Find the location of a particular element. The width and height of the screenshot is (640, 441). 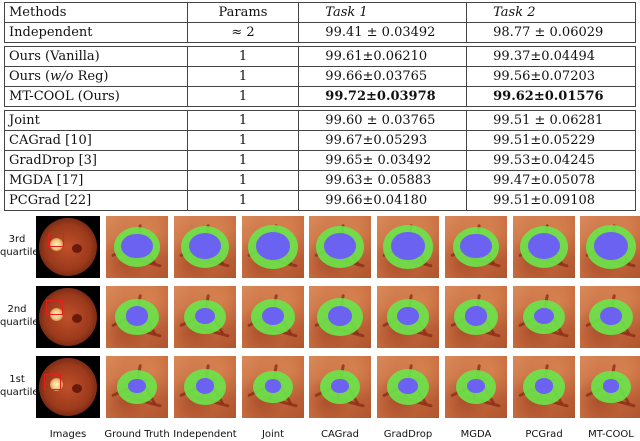

task-1-cell: 99.65± 0.03492 is located at coordinates (383, 160).